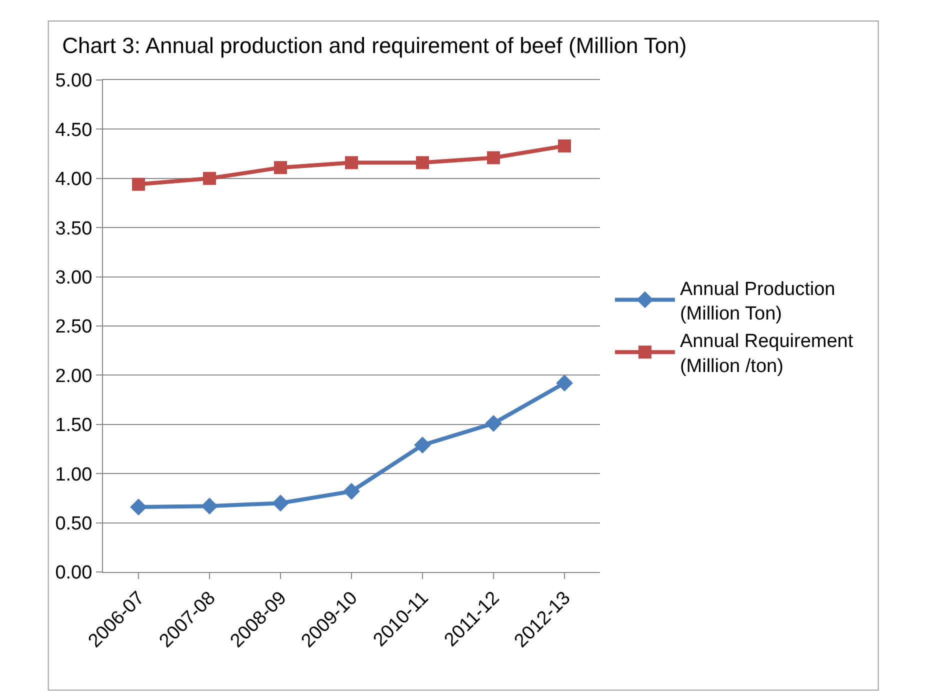 This screenshot has width=928, height=694. Describe the element at coordinates (73, 573) in the screenshot. I see `y-tick-label: 0.00` at that location.